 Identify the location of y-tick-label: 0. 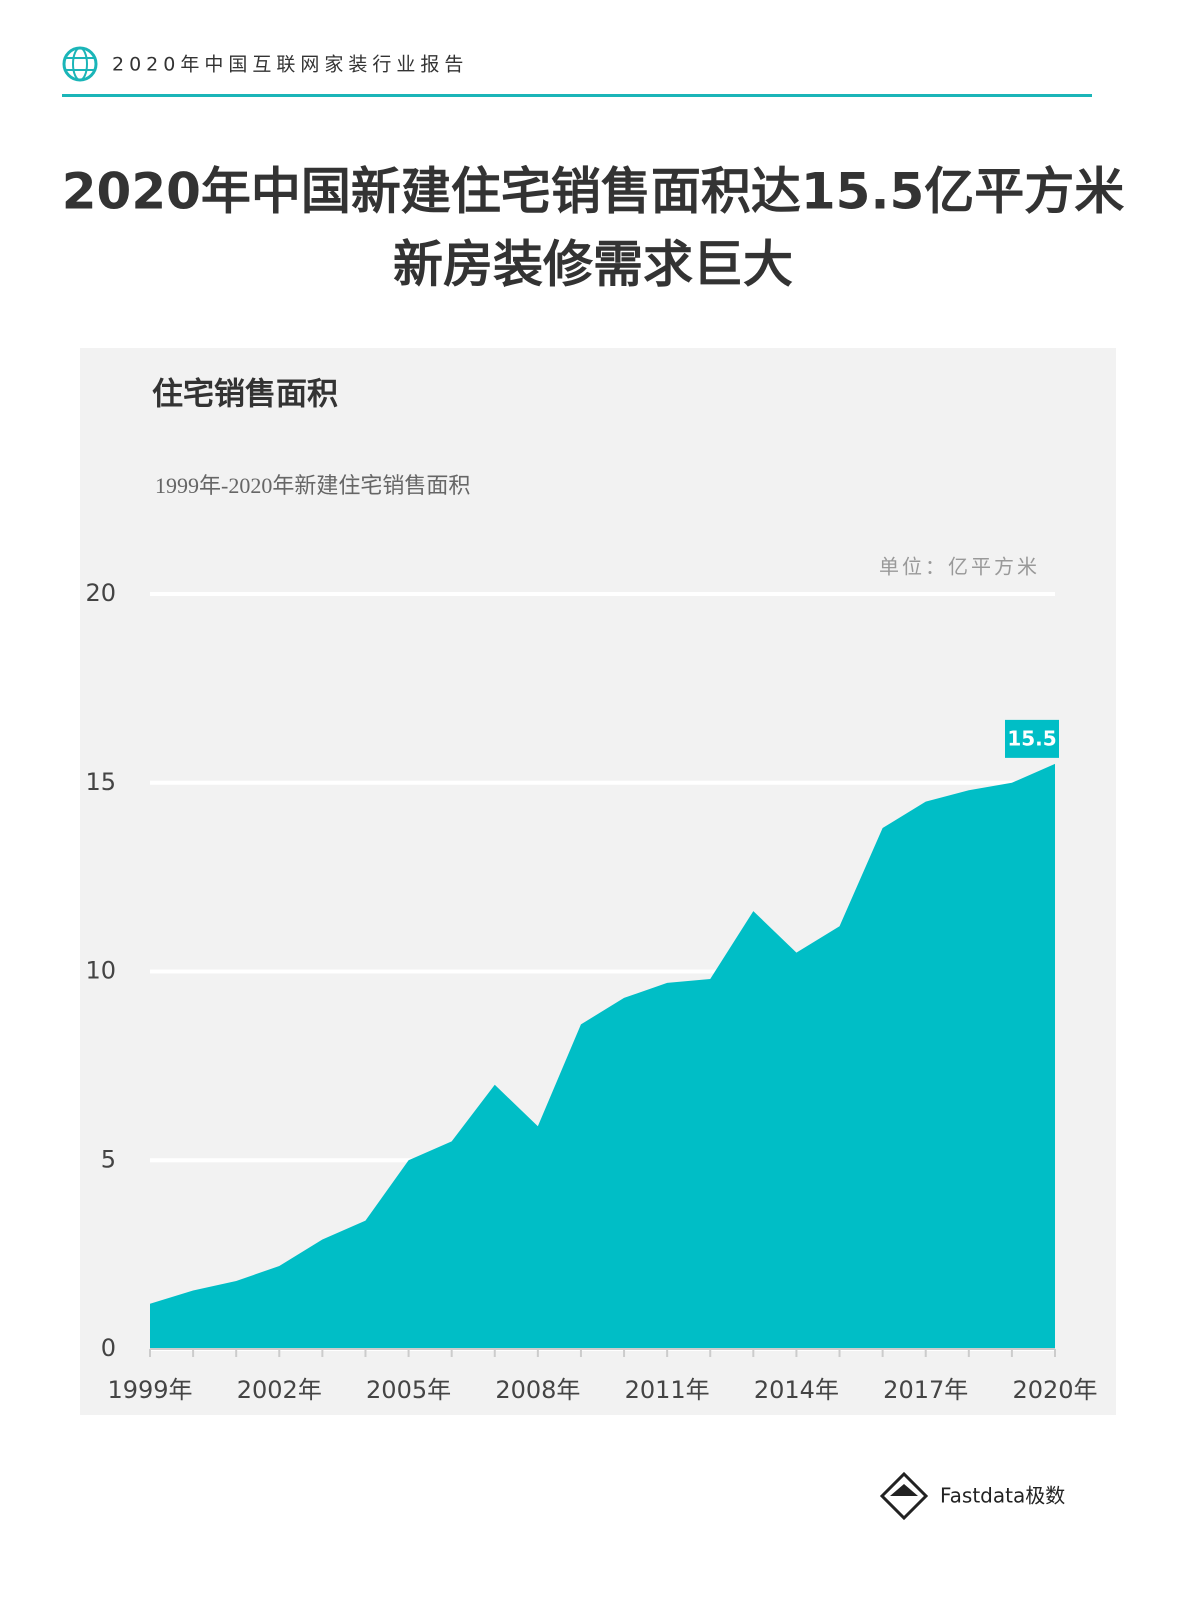
(108, 1348).